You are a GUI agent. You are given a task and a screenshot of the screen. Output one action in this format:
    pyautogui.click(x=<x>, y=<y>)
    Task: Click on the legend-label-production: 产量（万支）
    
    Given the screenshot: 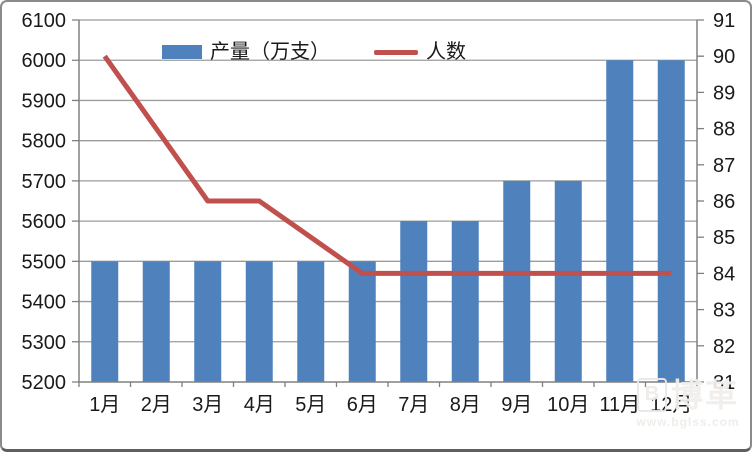 What is the action you would take?
    pyautogui.click(x=270, y=52)
    